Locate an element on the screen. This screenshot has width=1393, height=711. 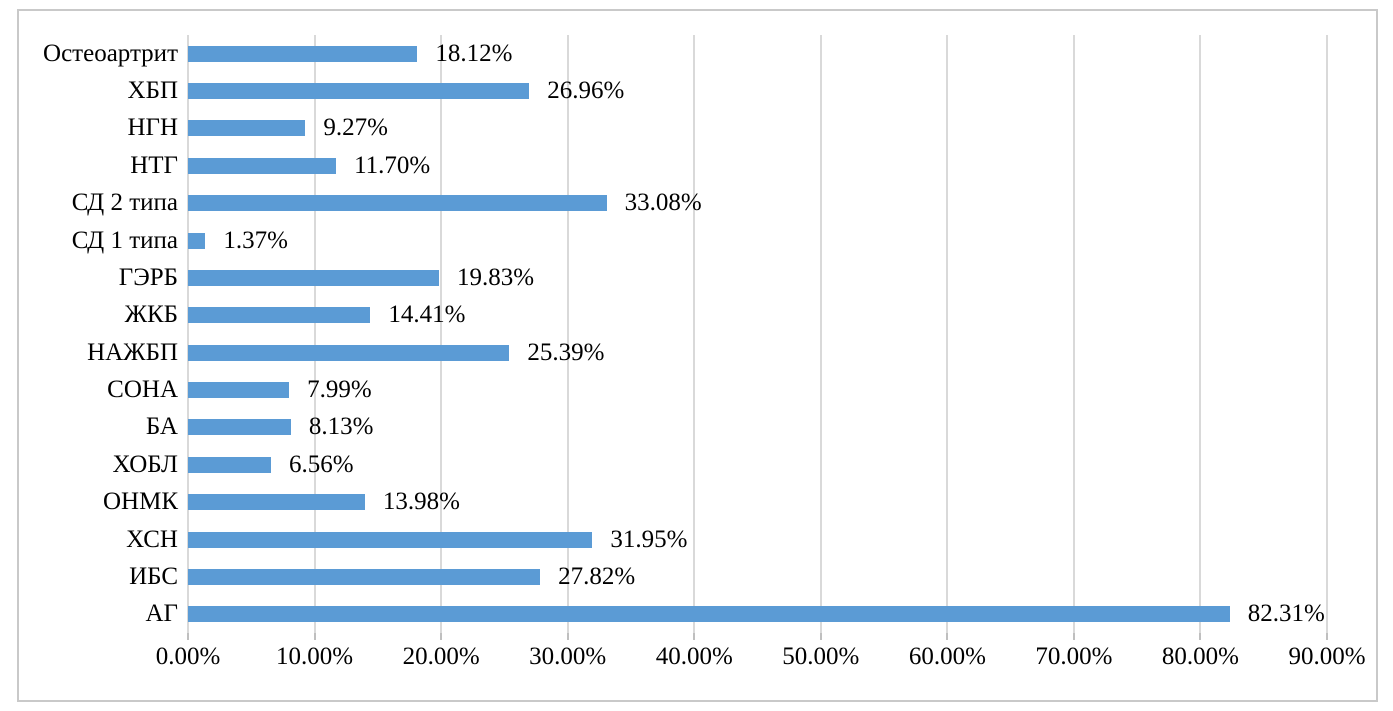
category-label: ХОБЛ is located at coordinates (145, 464).